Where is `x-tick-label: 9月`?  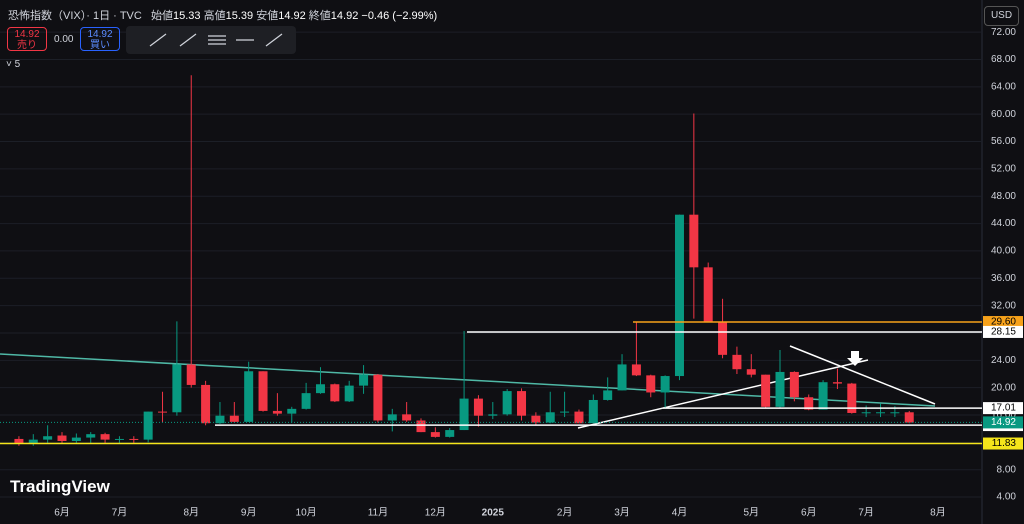 x-tick-label: 9月 is located at coordinates (249, 513).